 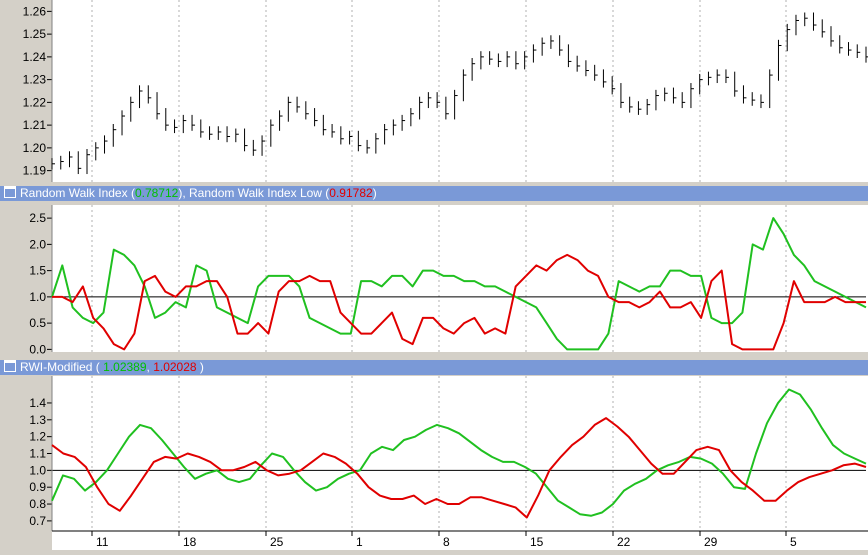 What do you see at coordinates (35, 57) in the screenshot?
I see `y-tick-label: 1.24` at bounding box center [35, 57].